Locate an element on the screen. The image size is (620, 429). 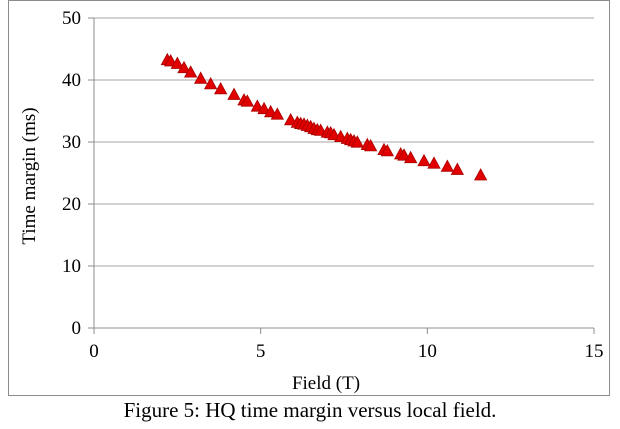
x-tick-label: 15 is located at coordinates (594, 351).